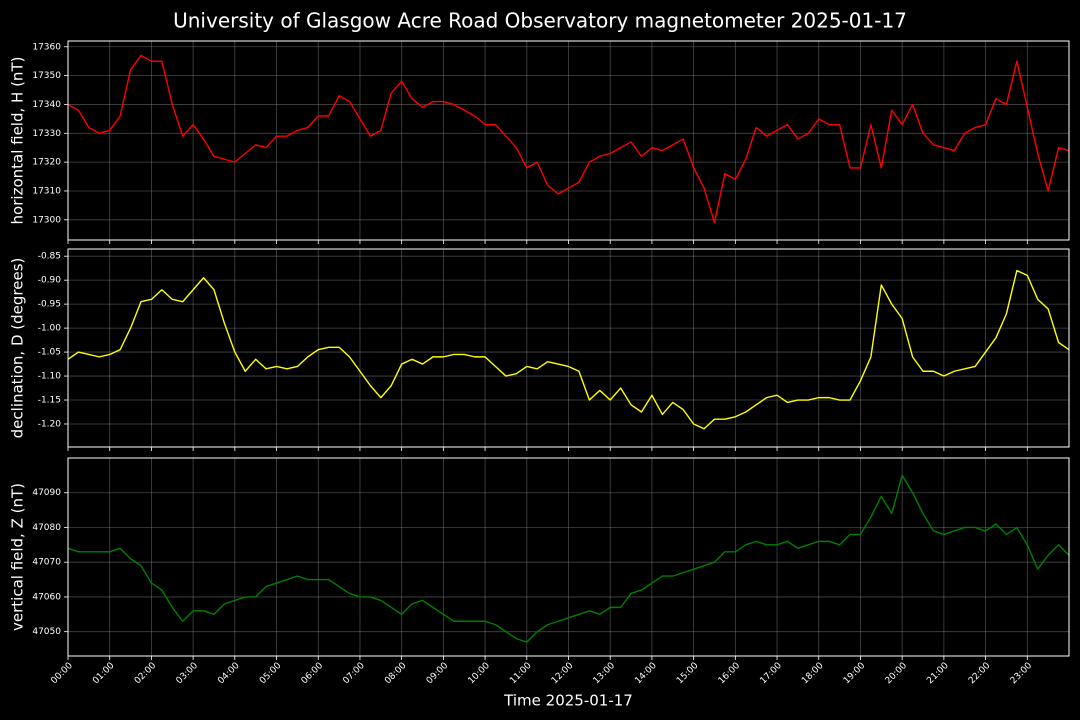 This screenshot has width=1080, height=720. I want to click on y-tick-label: -1.20, so click(50, 424).